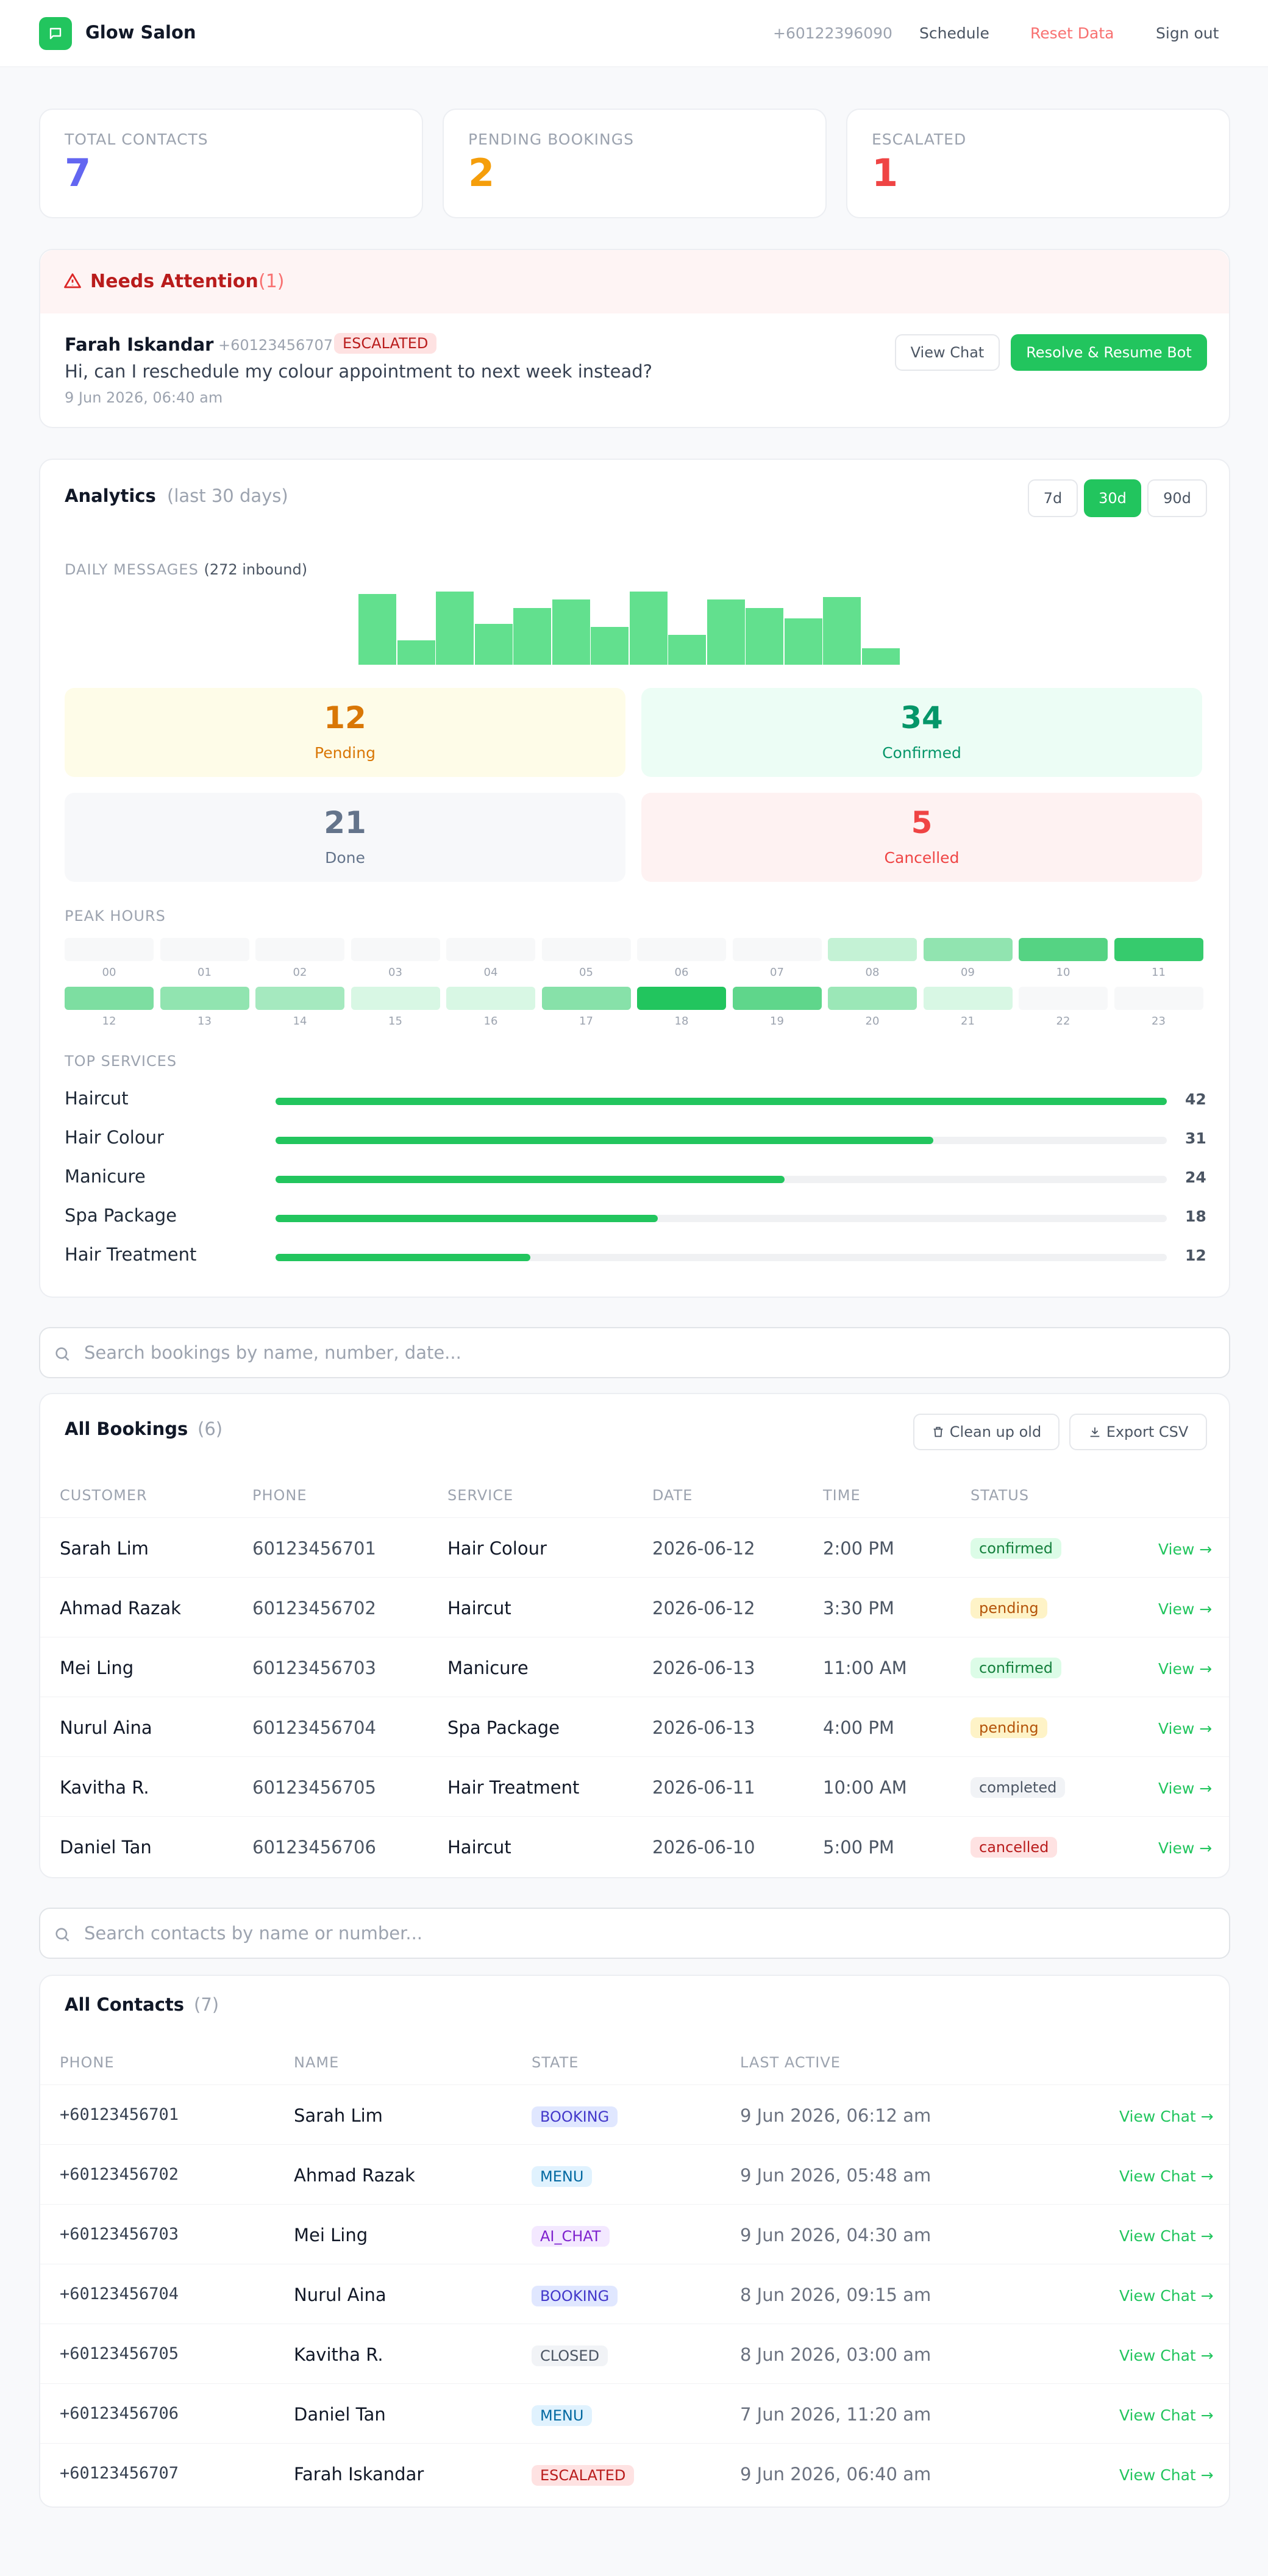  What do you see at coordinates (987, 1432) in the screenshot?
I see `clean-up-old-button: Clean up old` at bounding box center [987, 1432].